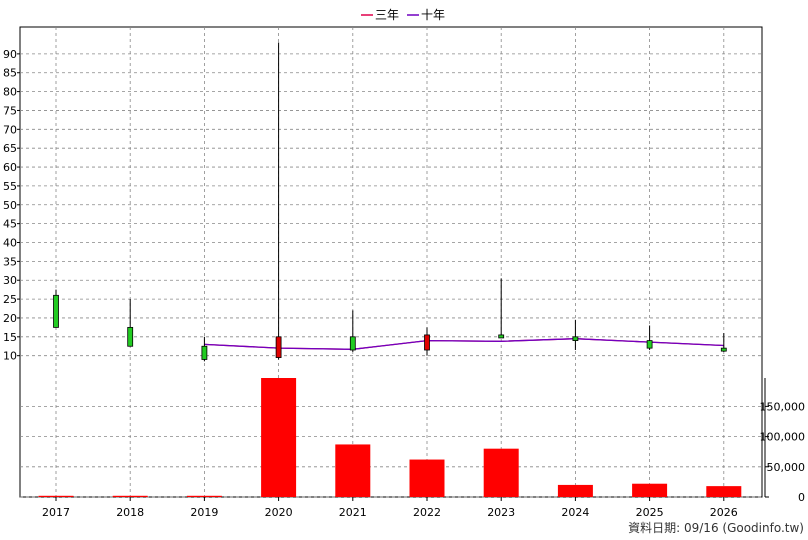 This screenshot has width=808, height=540. I want to click on price-tick-label: 50, so click(10, 205).